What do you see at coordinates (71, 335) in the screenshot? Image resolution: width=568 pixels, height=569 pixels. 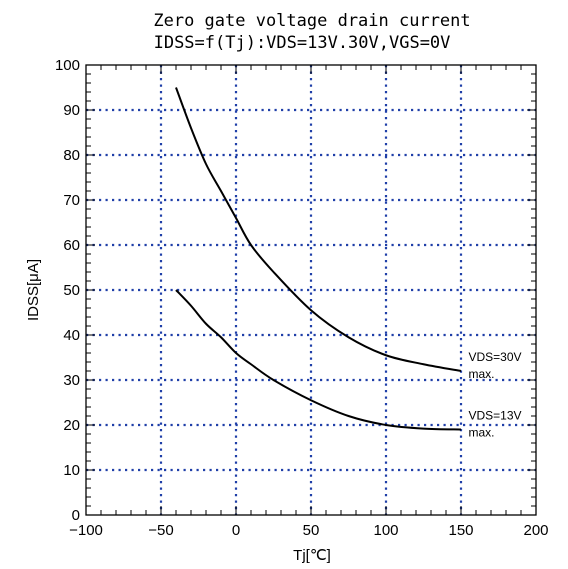 I see `y-tick-label: 40` at bounding box center [71, 335].